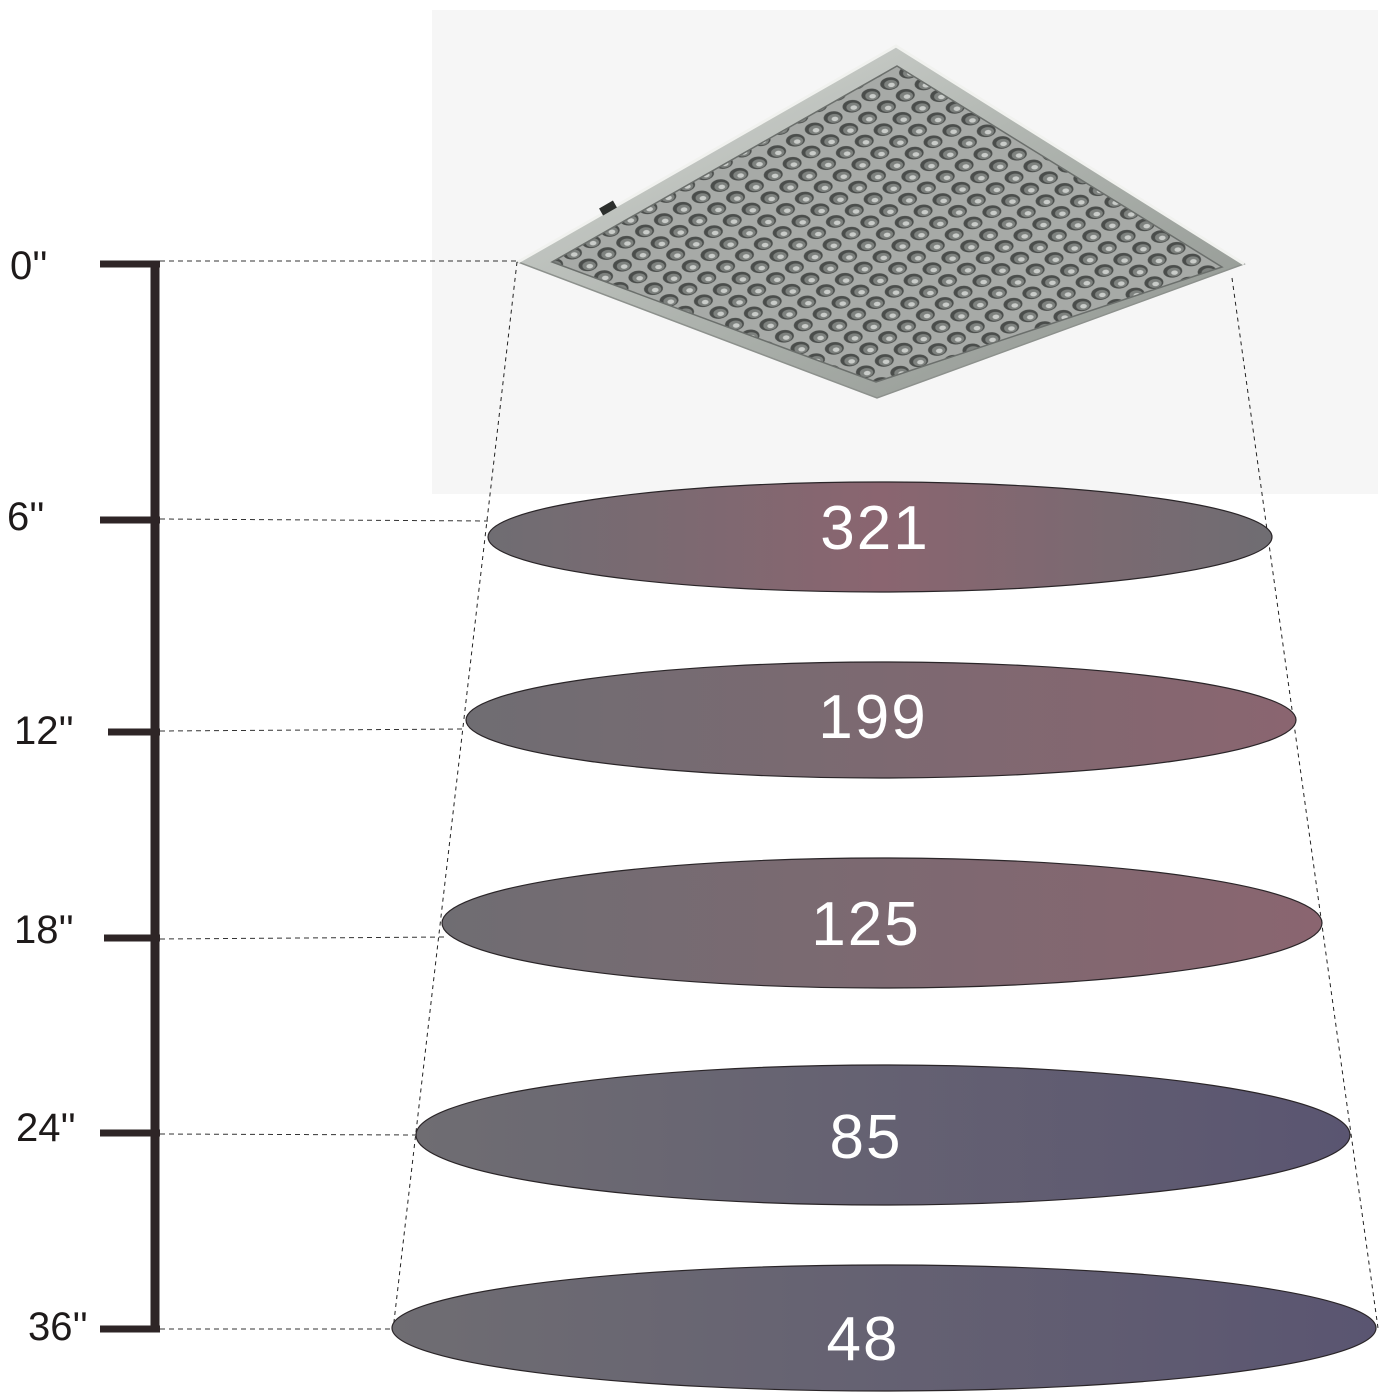 The width and height of the screenshot is (1389, 1393). I want to click on reading-value: 48, so click(863, 1339).